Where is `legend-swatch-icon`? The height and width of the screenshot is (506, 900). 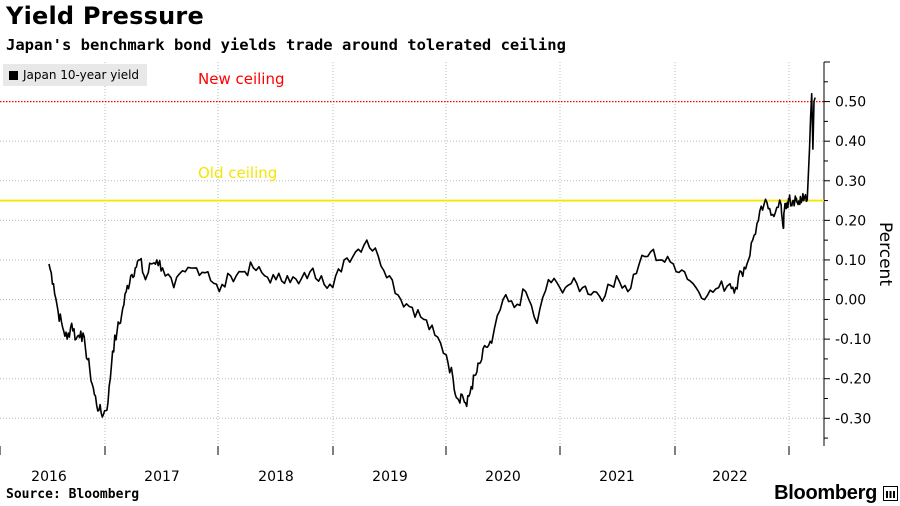 legend-swatch-icon is located at coordinates (13, 75).